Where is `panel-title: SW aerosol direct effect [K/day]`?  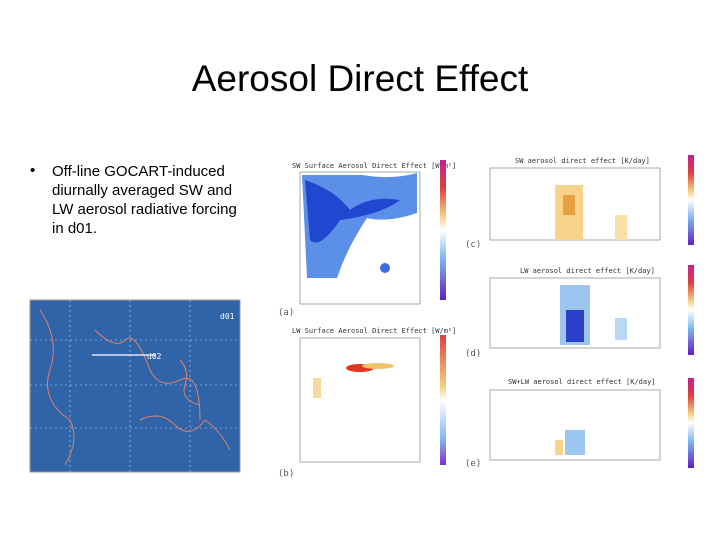
panel-title: SW aerosol direct effect [K/day] is located at coordinates (582, 161).